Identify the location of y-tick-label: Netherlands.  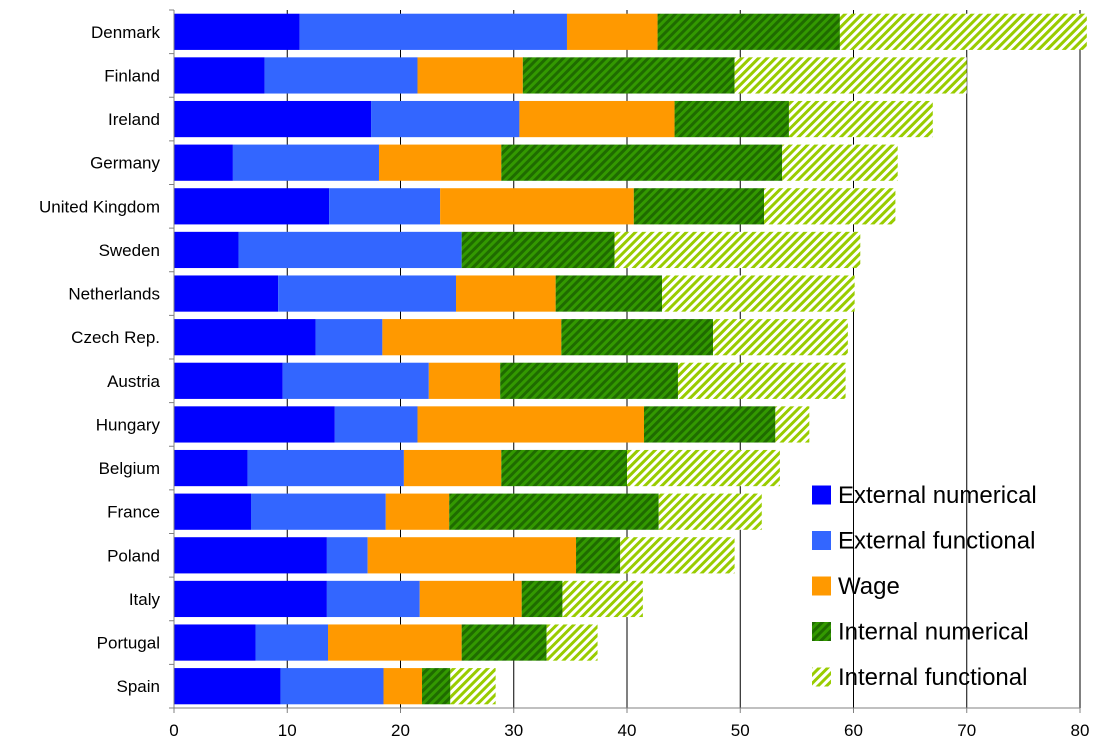
(114, 294).